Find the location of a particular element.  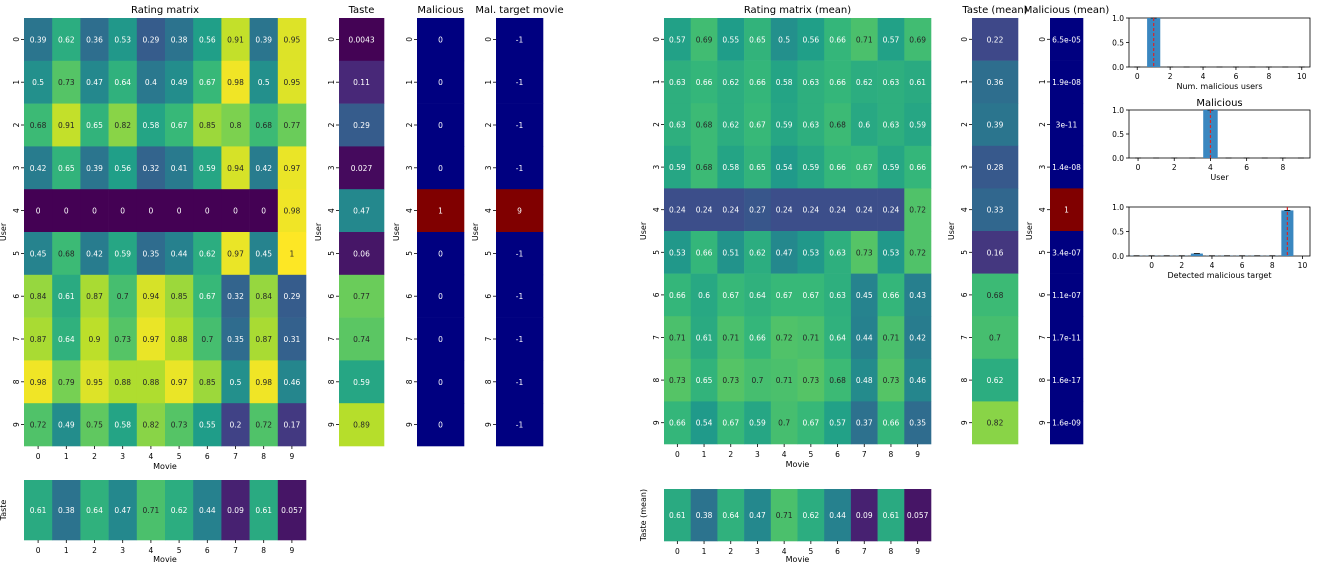

cell-value-label: 0.64 is located at coordinates (122, 82).